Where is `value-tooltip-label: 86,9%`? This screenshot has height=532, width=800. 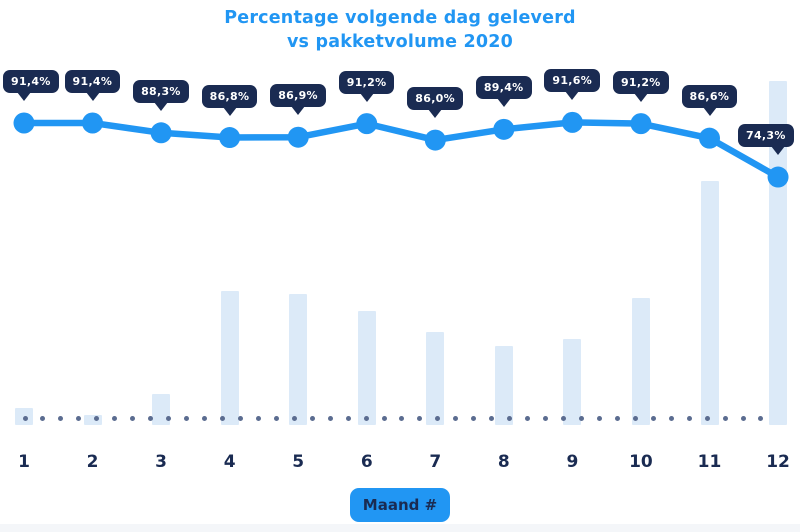
value-tooltip-label: 86,9% is located at coordinates (298, 96).